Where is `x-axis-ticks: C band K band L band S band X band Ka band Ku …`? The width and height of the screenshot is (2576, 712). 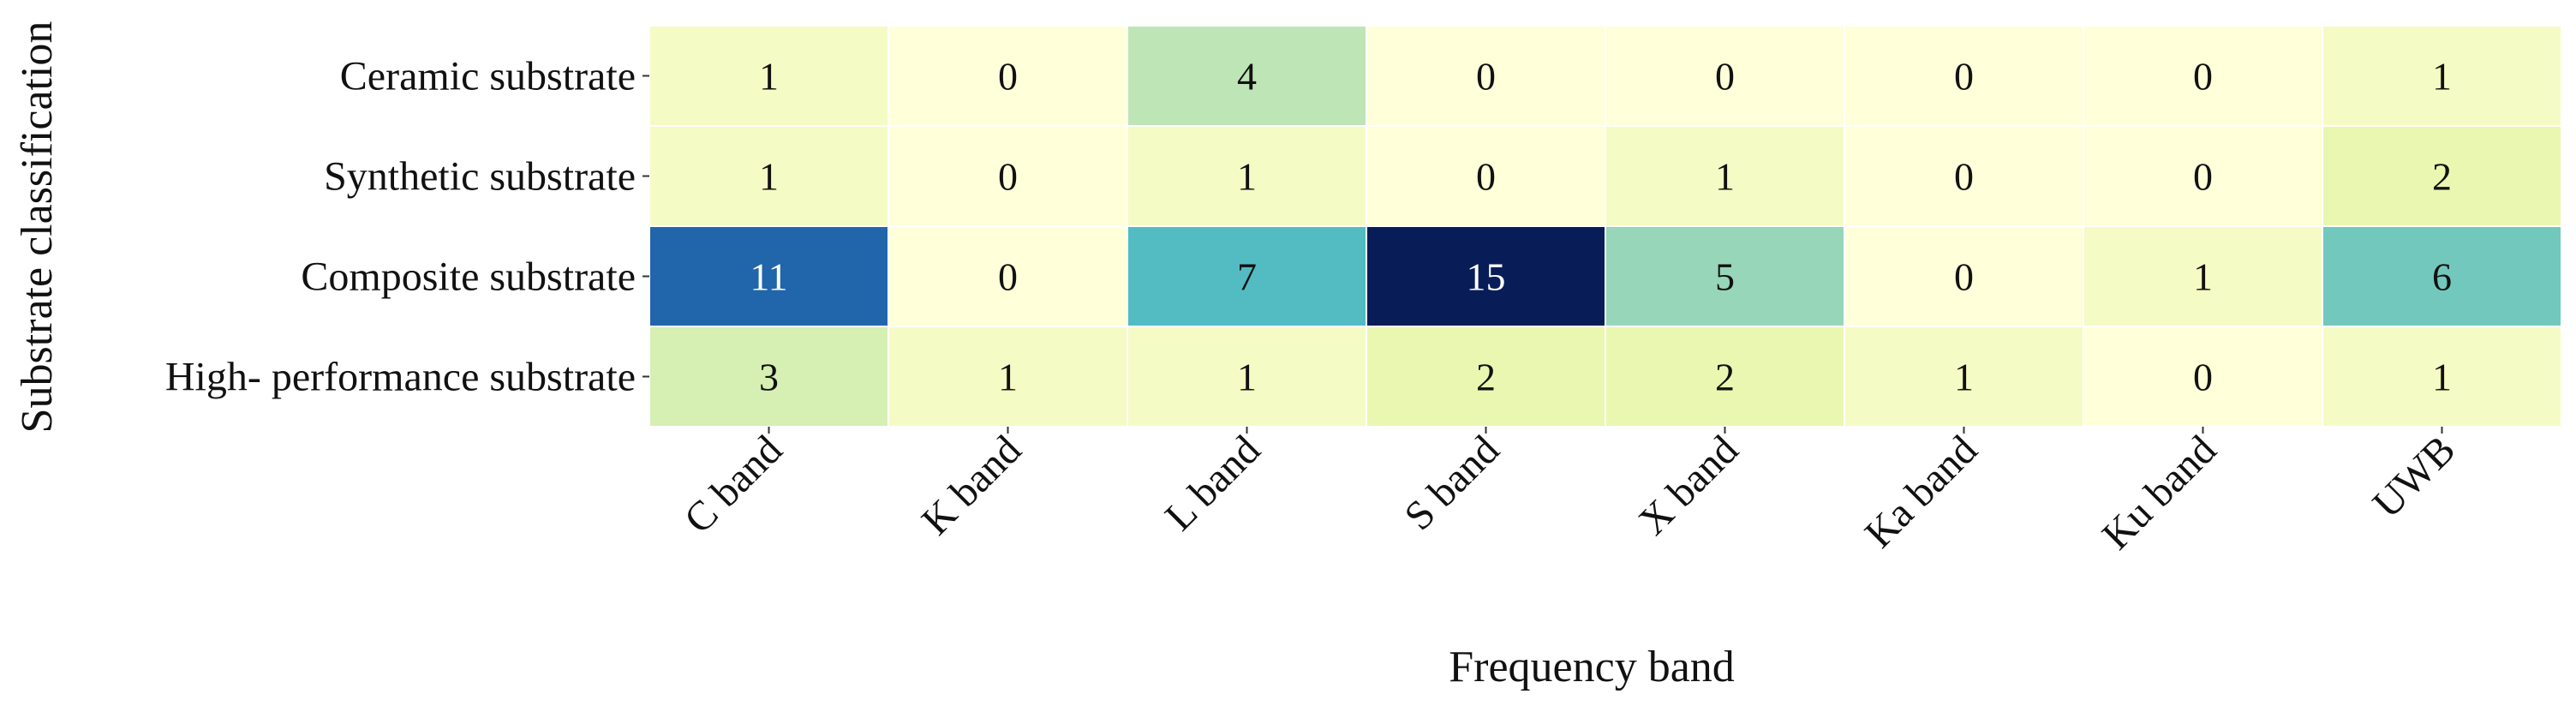 x-axis-ticks: C band K band L band S band X band Ka band Ku … is located at coordinates (1571, 493).